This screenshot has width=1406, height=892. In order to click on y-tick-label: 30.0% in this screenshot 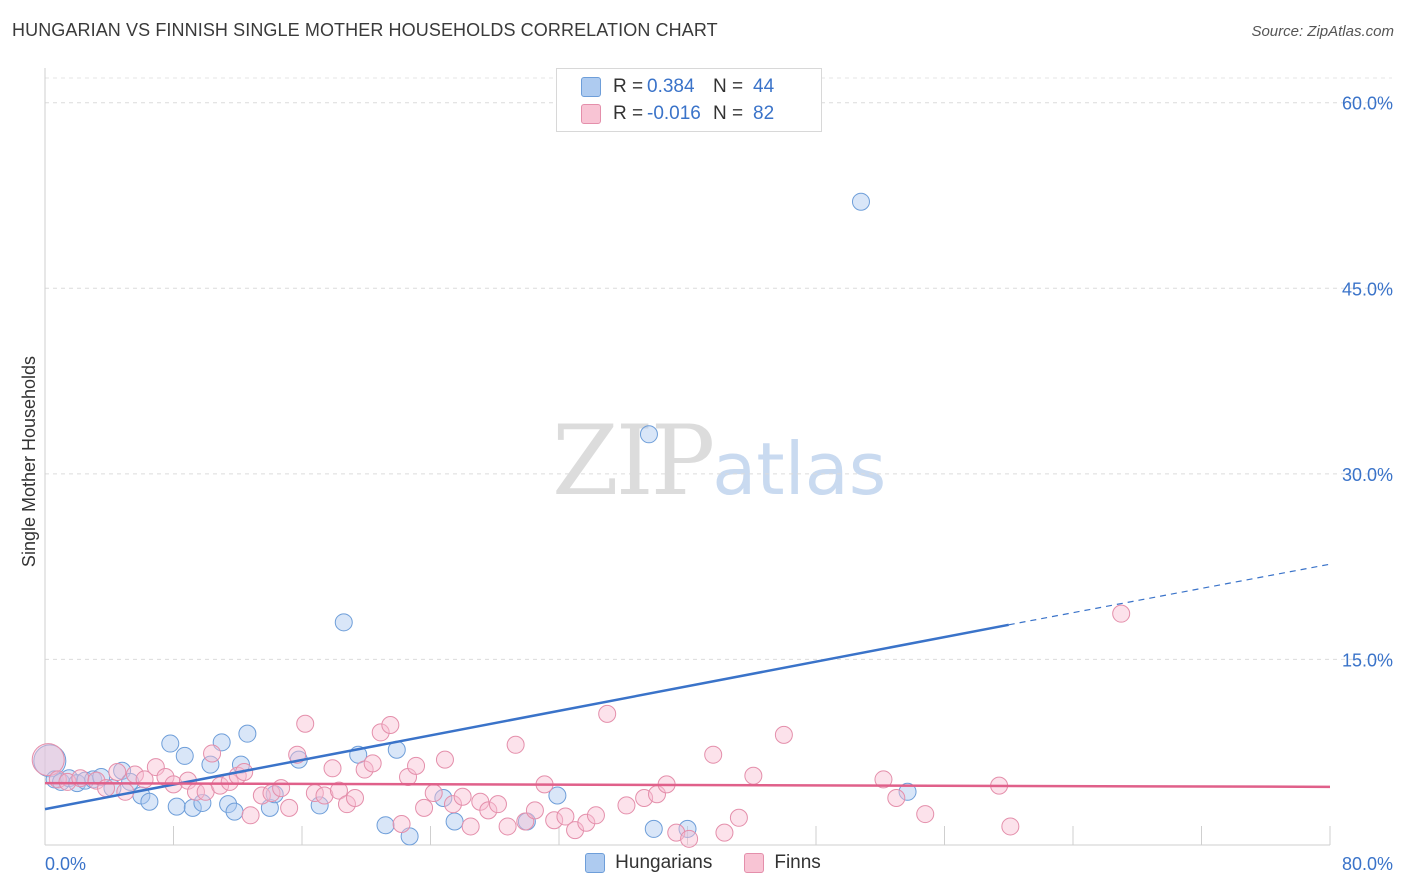, I will do `click(1367, 475)`.